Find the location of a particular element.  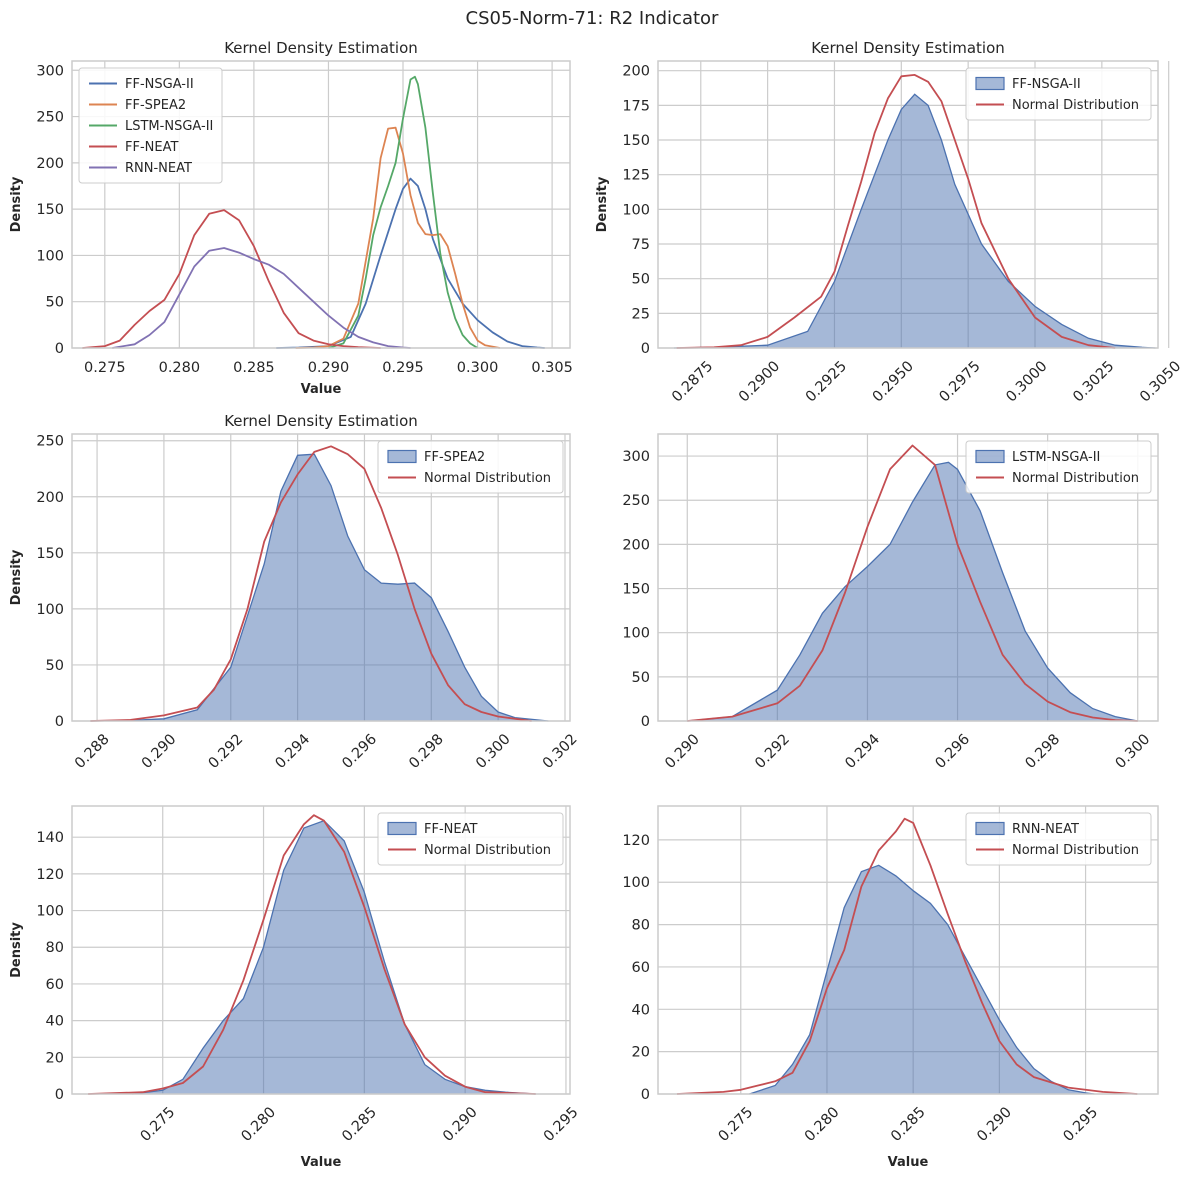

x-tick-label: 0.285 is located at coordinates (254, 368).